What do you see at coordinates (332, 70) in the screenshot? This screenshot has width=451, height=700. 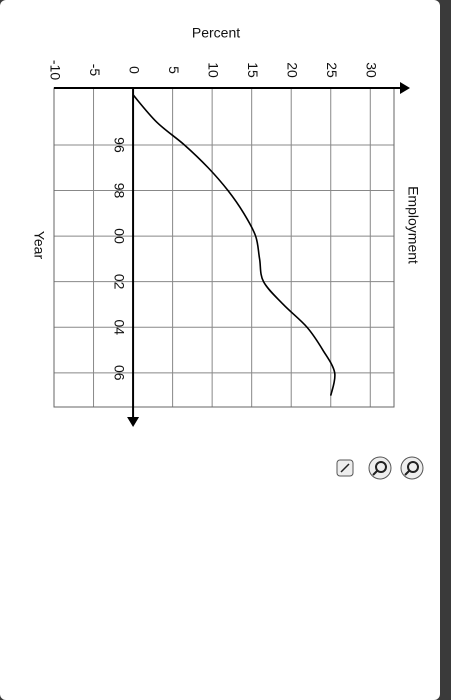 I see `y-tick-label: 25` at bounding box center [332, 70].